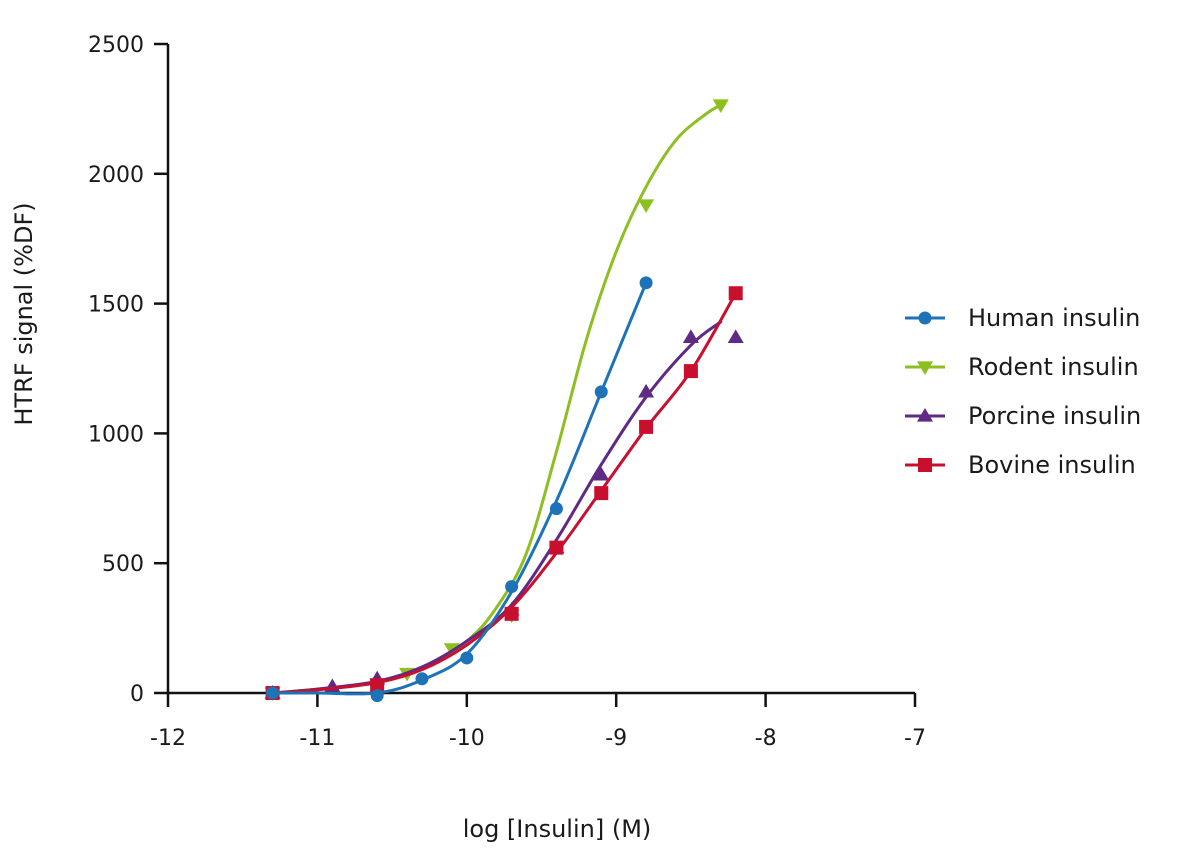 Image resolution: width=1200 pixels, height=867 pixels. Describe the element at coordinates (317, 738) in the screenshot. I see `x-tick-label: -11` at that location.